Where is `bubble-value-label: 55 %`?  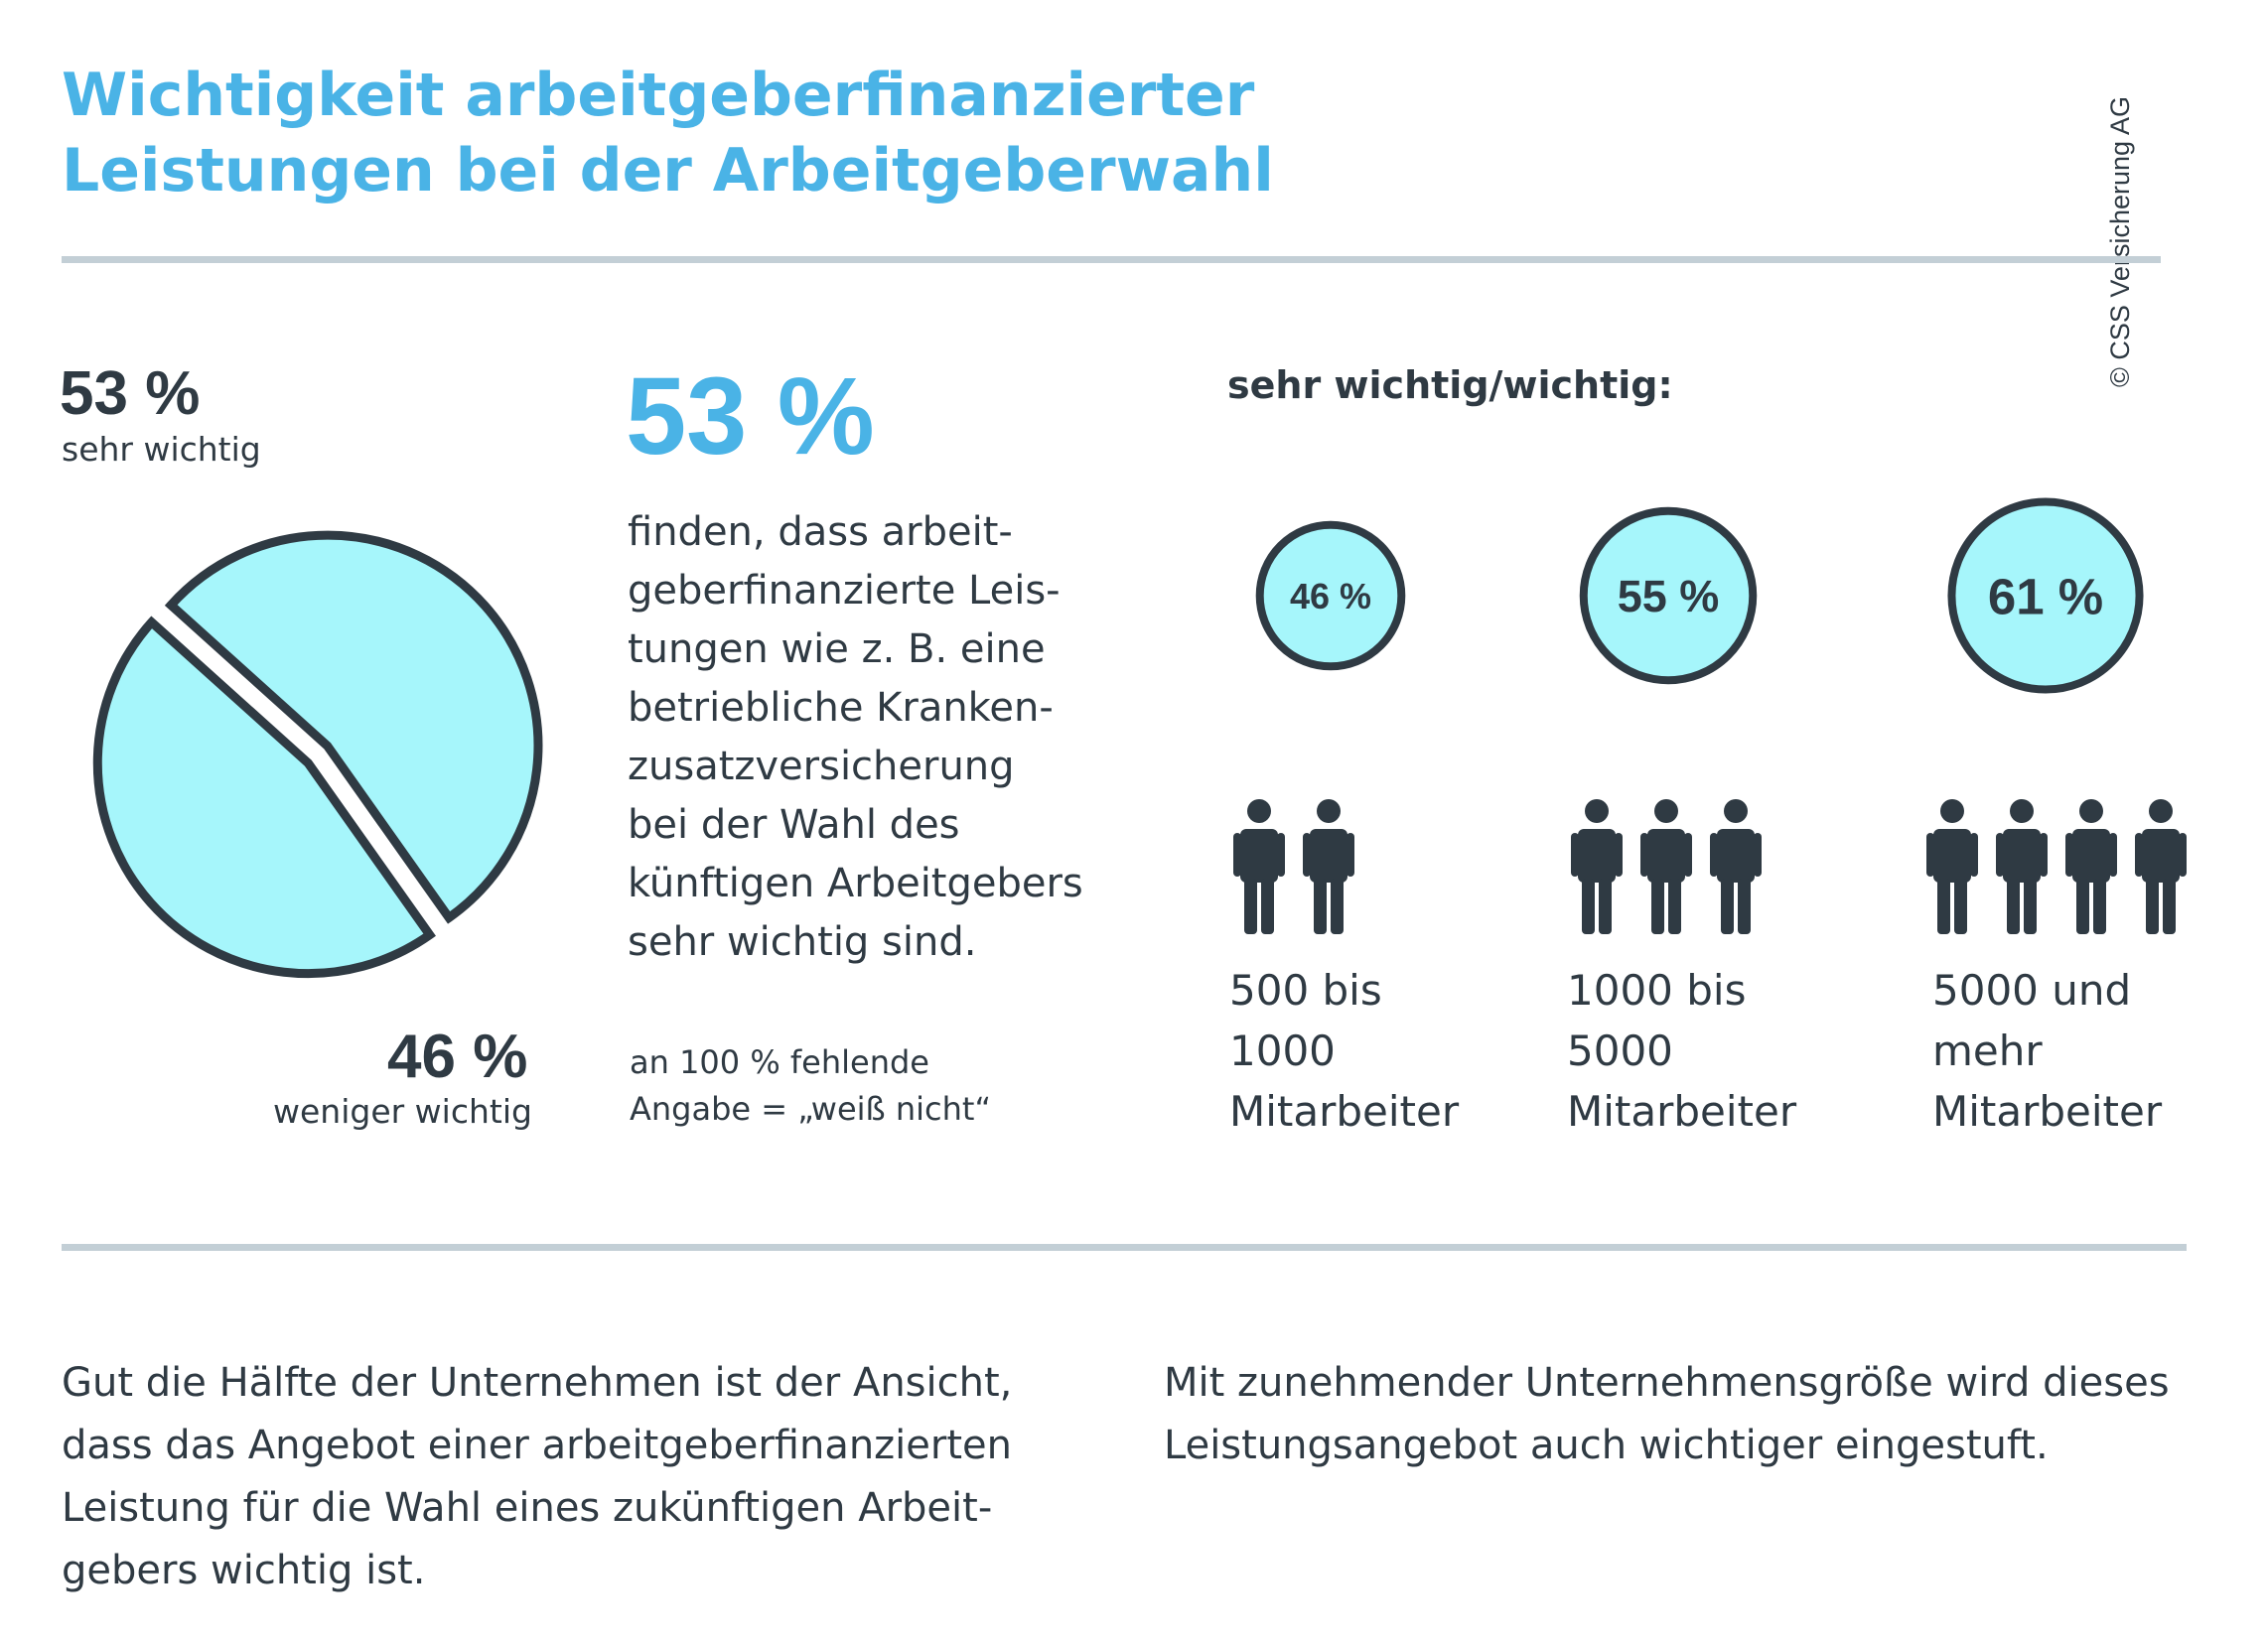
bubble-value-label: 55 % is located at coordinates (1669, 596).